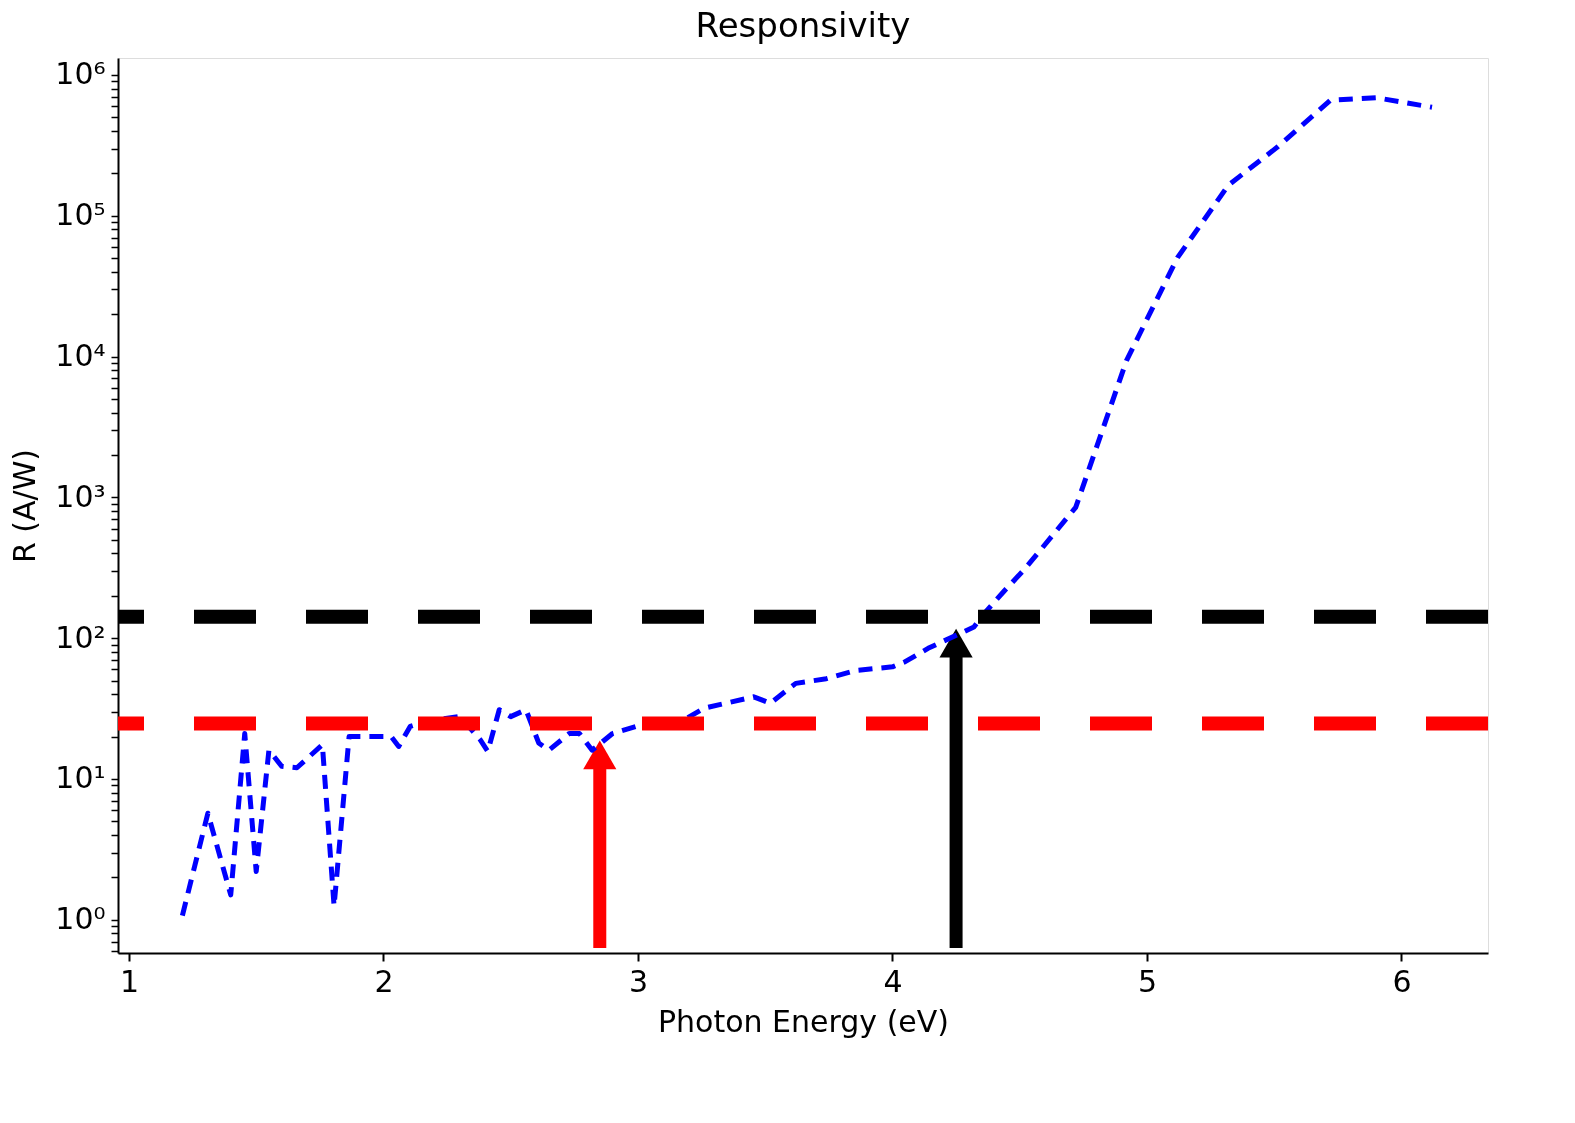  Describe the element at coordinates (638, 981) in the screenshot. I see `x-tick-label: 3` at that location.